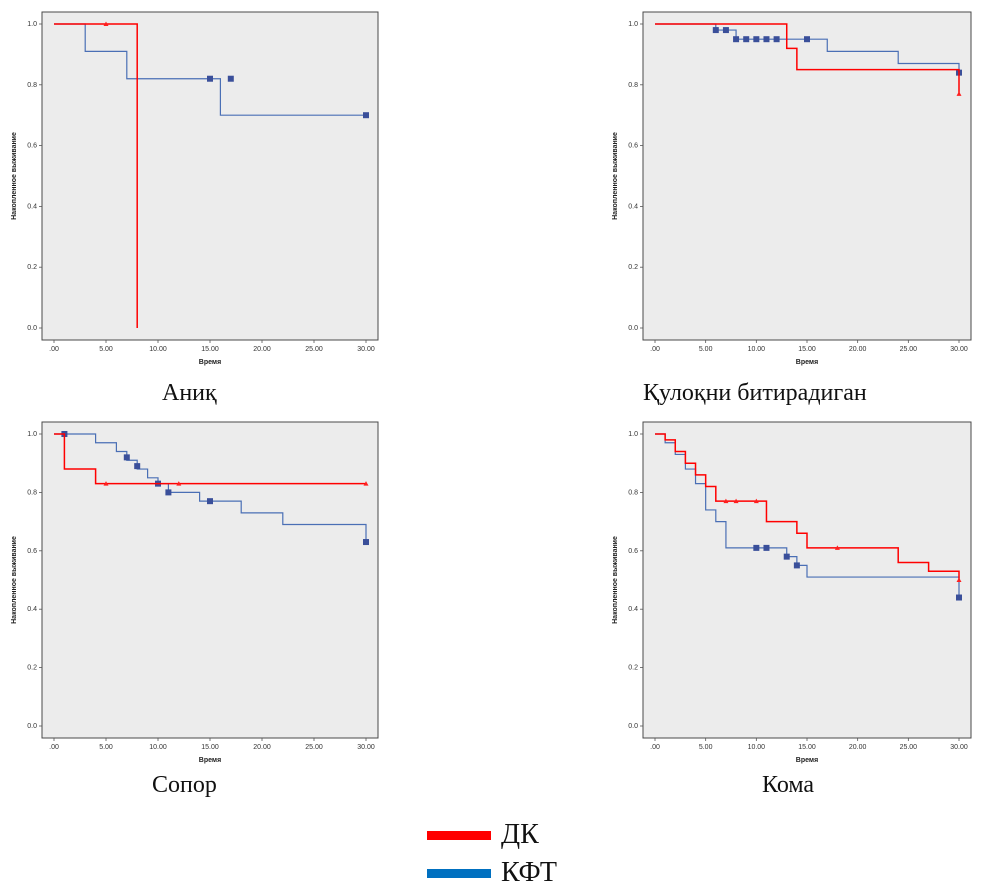 Image resolution: width=985 pixels, height=893 pixels. I want to click on legend-item-dk: ДК, so click(492, 835).